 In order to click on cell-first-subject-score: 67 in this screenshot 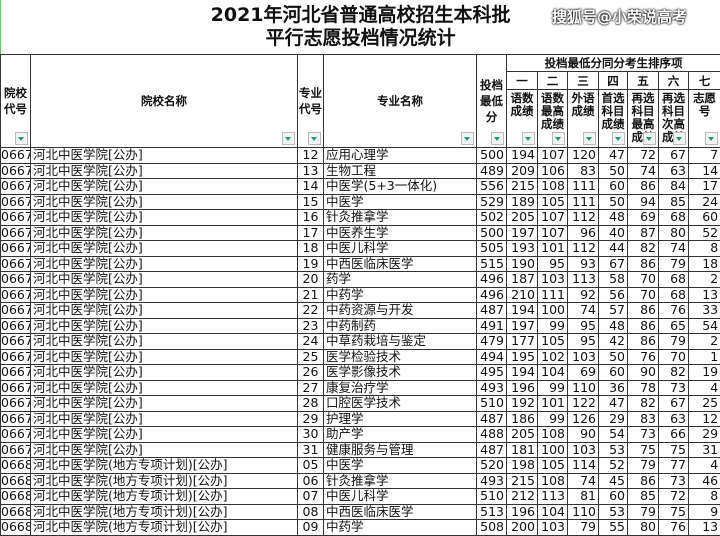, I will do `click(613, 264)`.